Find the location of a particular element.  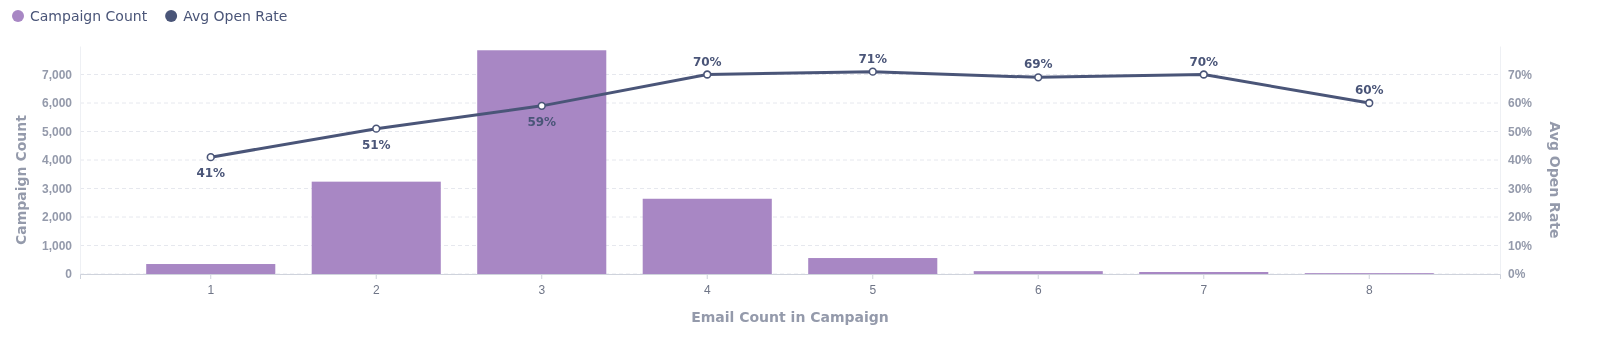

y-tick-label: 2,000 is located at coordinates (57, 217).